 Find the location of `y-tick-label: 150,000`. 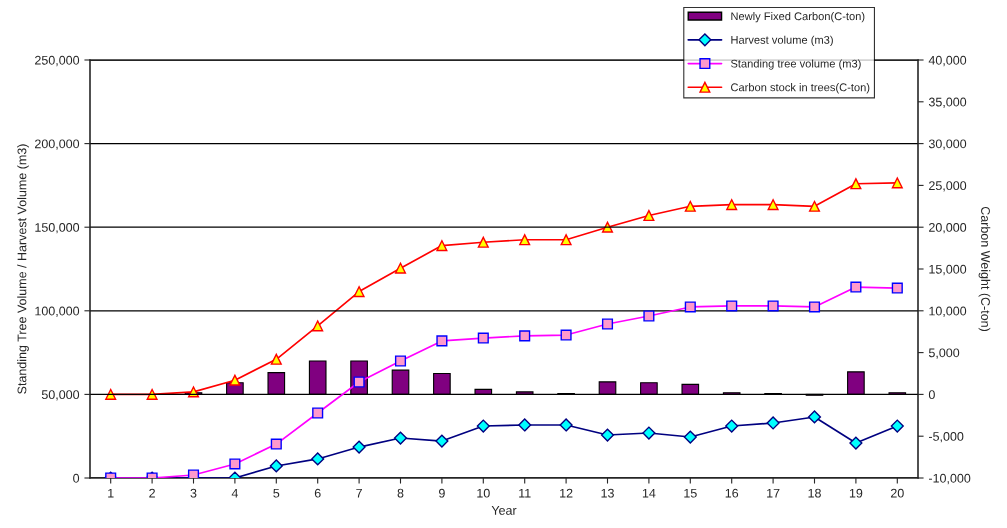

y-tick-label: 150,000 is located at coordinates (57, 228).